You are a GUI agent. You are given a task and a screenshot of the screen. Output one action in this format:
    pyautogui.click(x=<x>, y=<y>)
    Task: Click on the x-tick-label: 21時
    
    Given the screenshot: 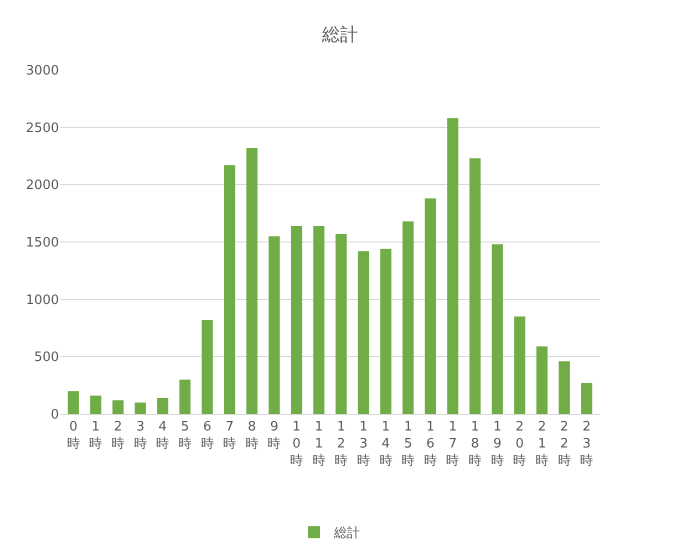 What is the action you would take?
    pyautogui.click(x=541, y=444)
    